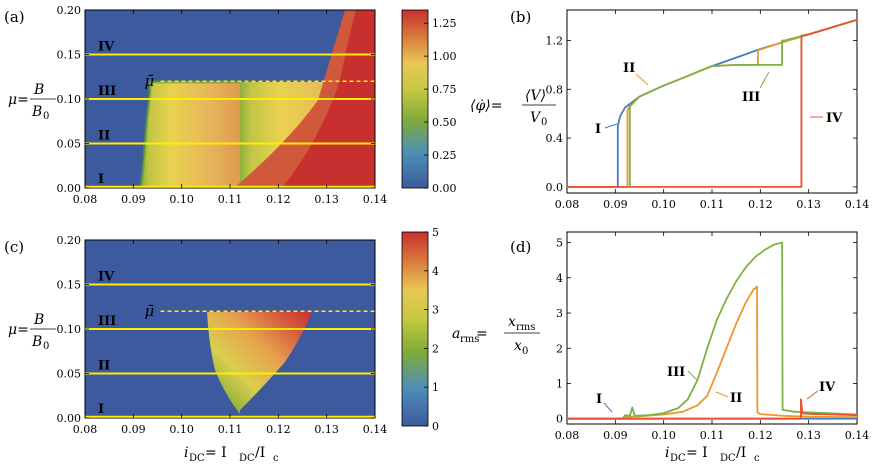 This screenshot has width=872, height=465. Describe the element at coordinates (555, 41) in the screenshot. I see `ytick-label-b-3: 1.2` at that location.